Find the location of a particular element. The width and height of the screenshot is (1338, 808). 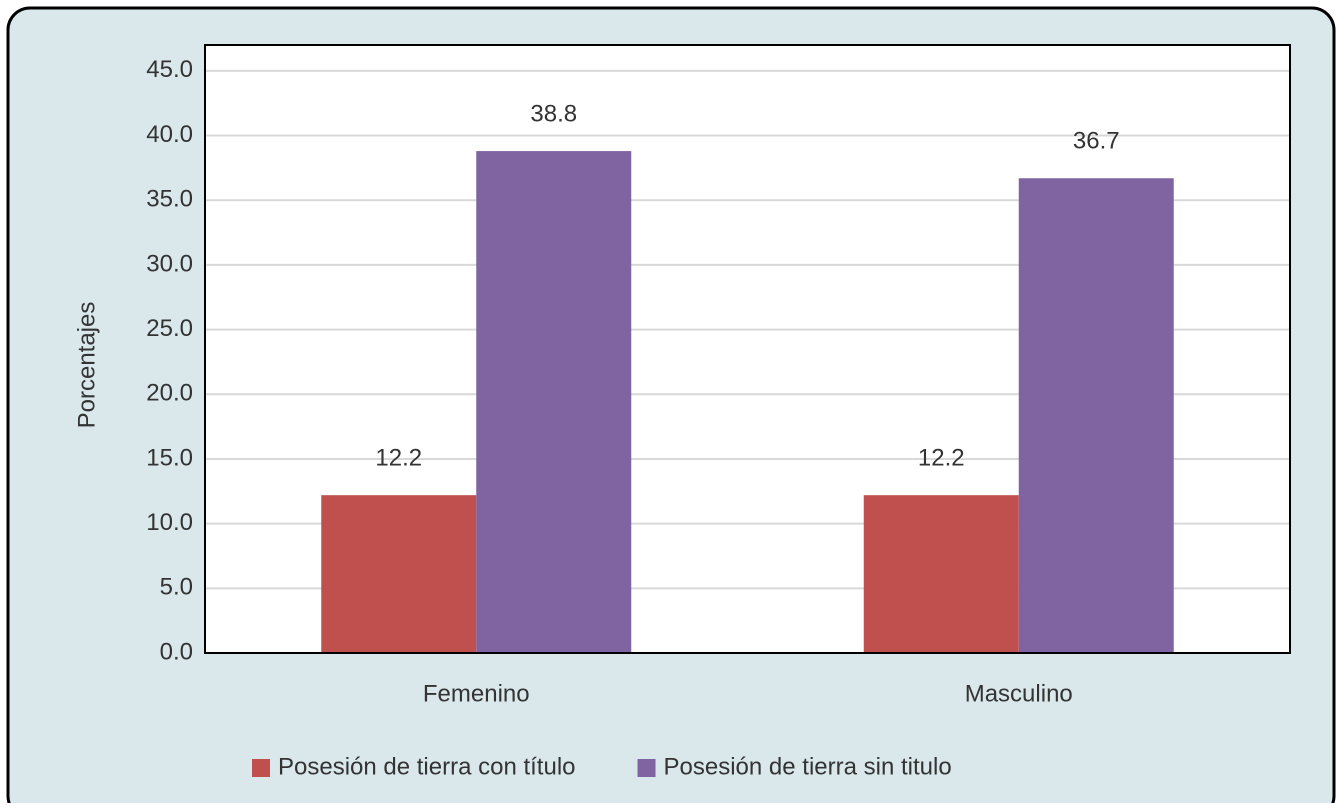

y-tick-label: 10.0 is located at coordinates (169, 522).